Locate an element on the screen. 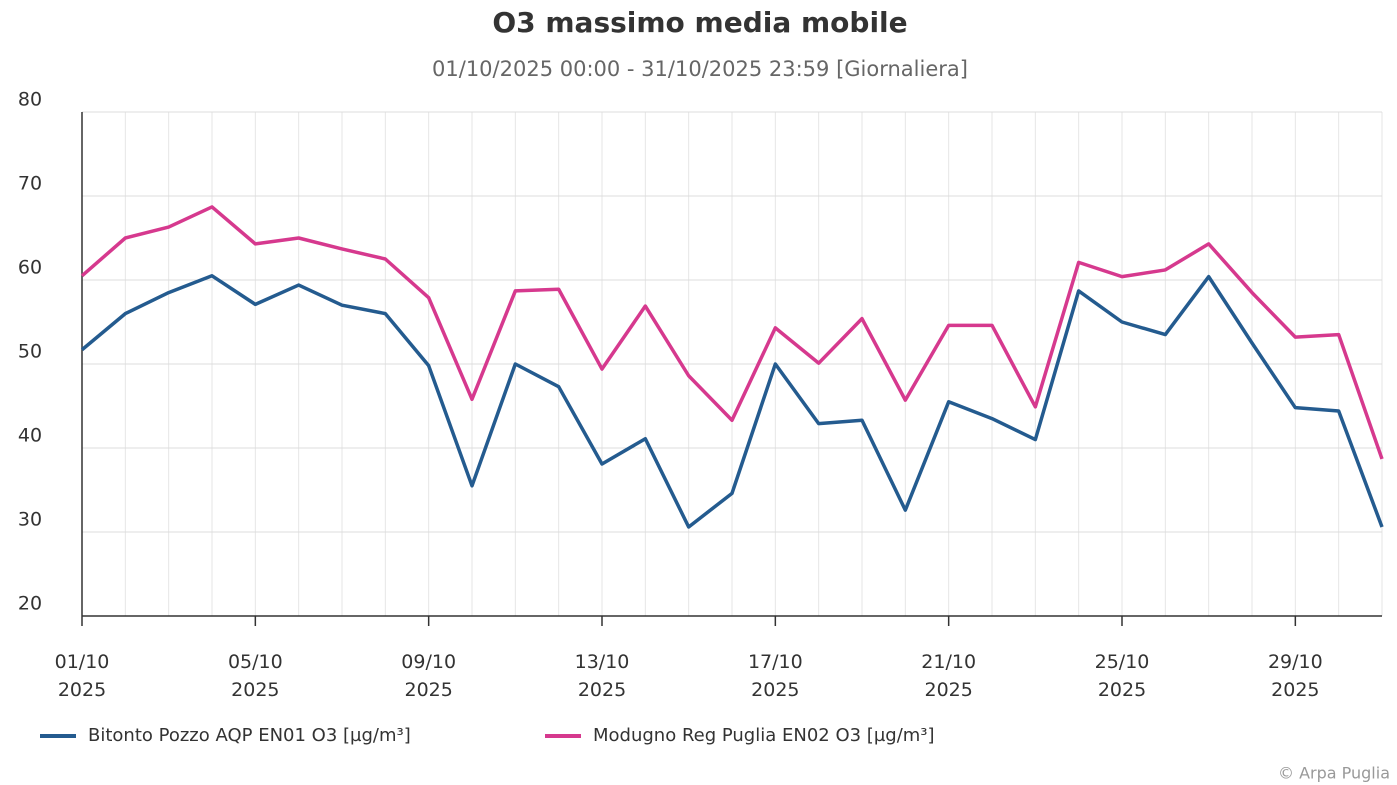 The image size is (1397, 785). y-tick-label: 20 is located at coordinates (30, 604).